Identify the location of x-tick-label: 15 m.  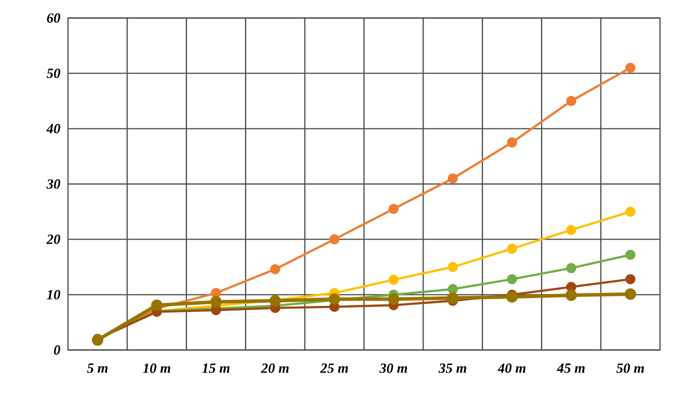
(216, 368).